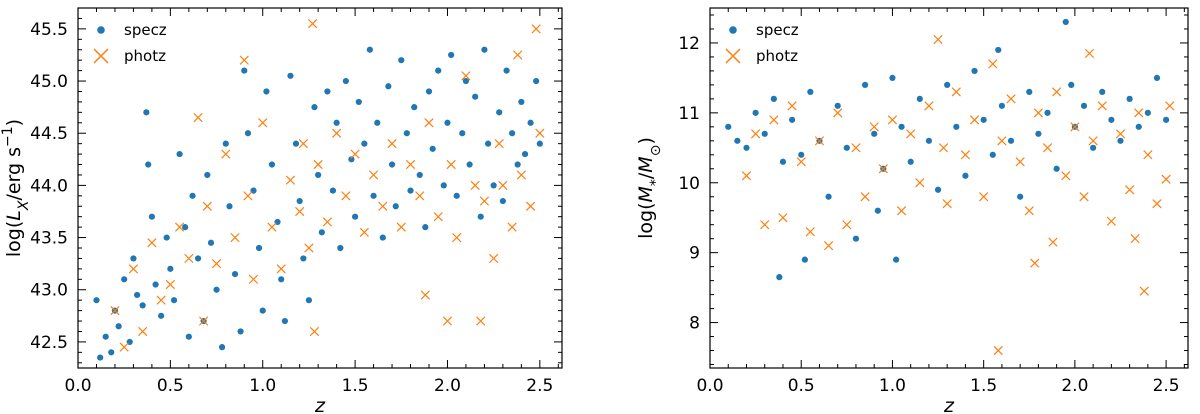 This screenshot has height=414, width=1200. Describe the element at coordinates (694, 324) in the screenshot. I see `y-tick-label: 8` at that location.